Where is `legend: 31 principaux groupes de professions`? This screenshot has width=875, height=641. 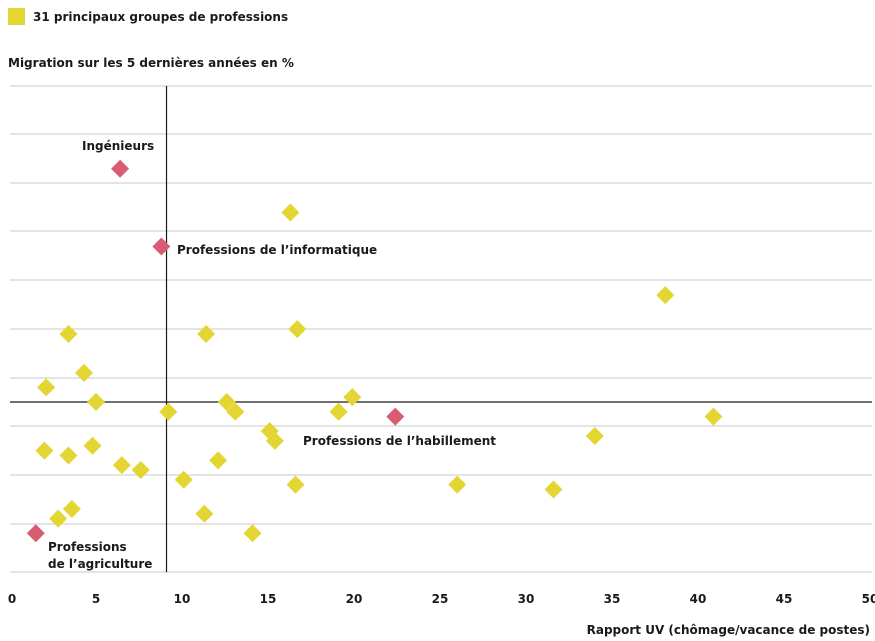 legend: 31 principaux groupes de professions is located at coordinates (148, 16).